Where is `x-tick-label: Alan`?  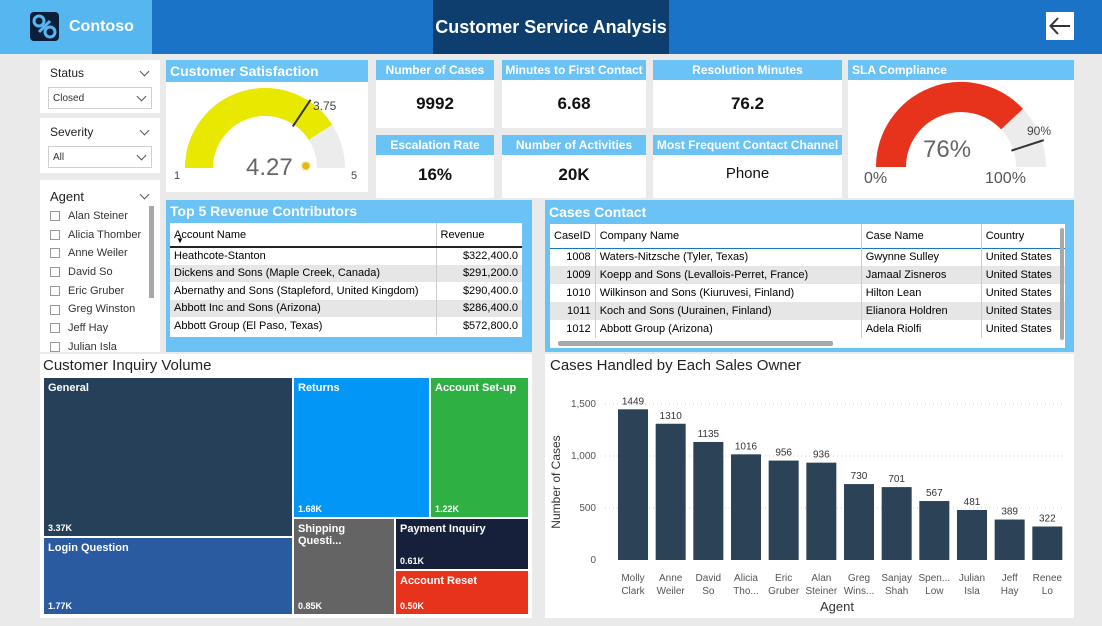 x-tick-label: Alan is located at coordinates (821, 578).